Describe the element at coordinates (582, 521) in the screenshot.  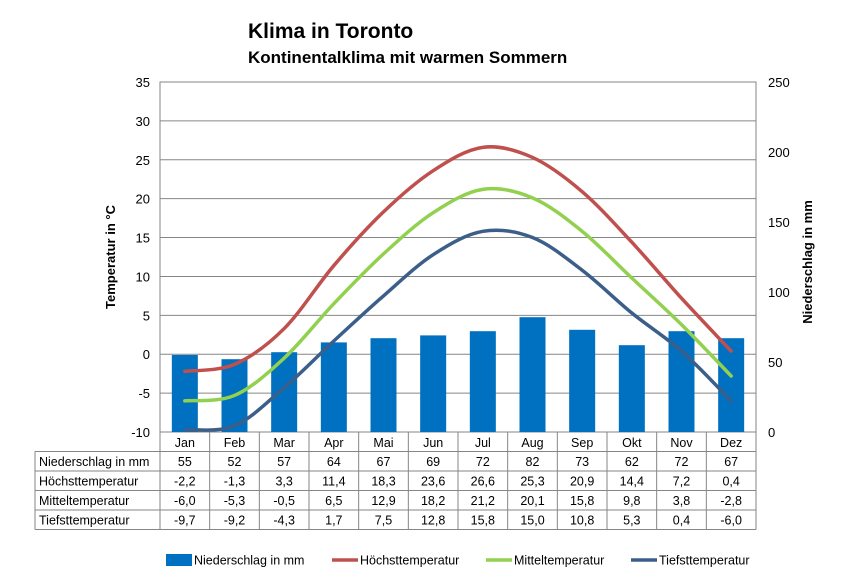
I see `table-cell: 10,8` at that location.